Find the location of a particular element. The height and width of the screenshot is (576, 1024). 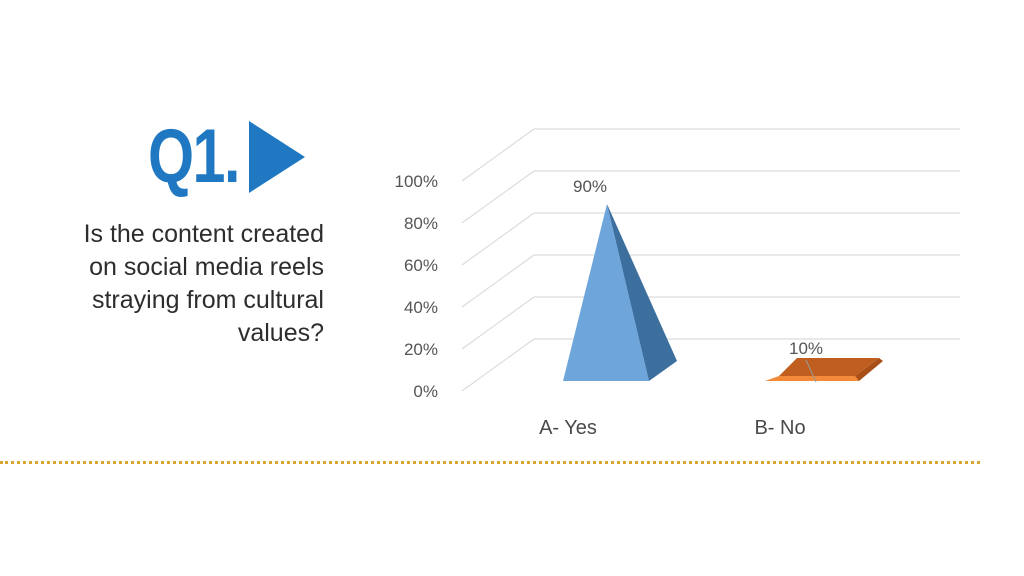

x-tick-label: A- Yes is located at coordinates (568, 428).